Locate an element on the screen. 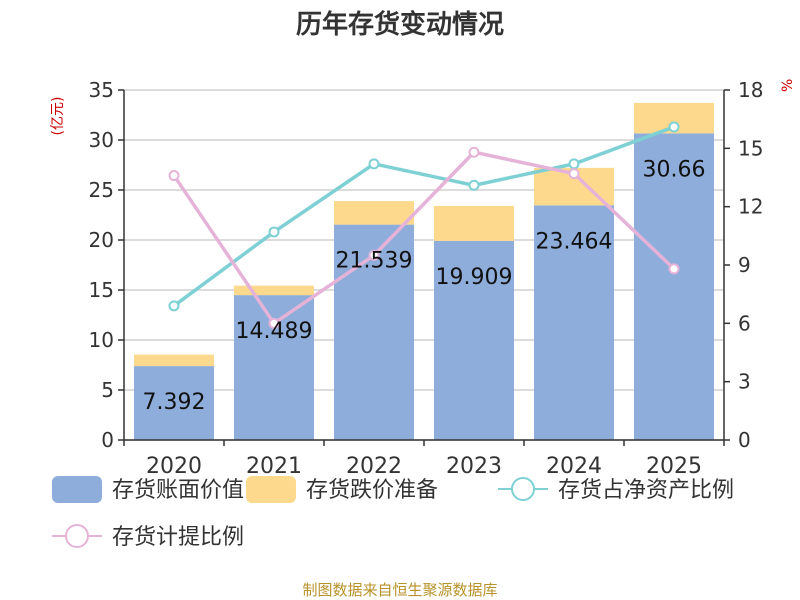 Image resolution: width=800 pixels, height=600 pixels. left-tick-label: 10 is located at coordinates (101, 340).